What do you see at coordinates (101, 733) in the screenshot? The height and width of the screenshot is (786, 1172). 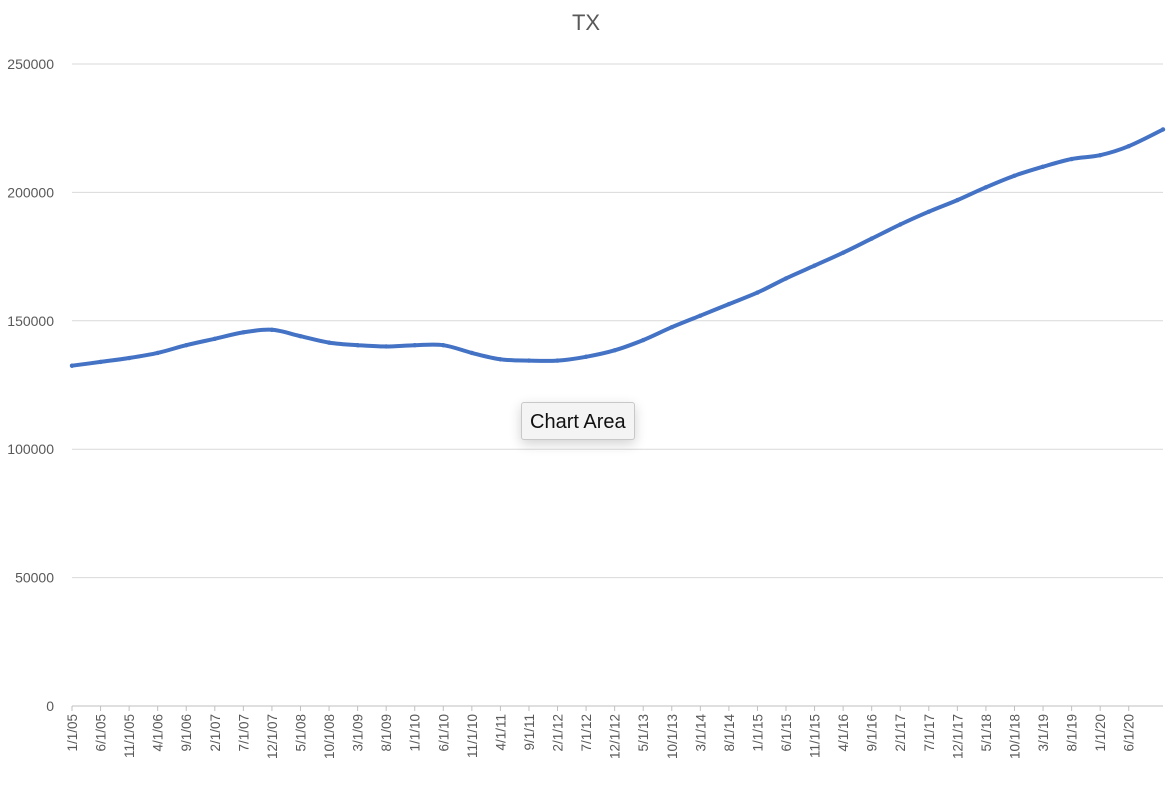 I see `x-tick-label: 6/1/05` at bounding box center [101, 733].